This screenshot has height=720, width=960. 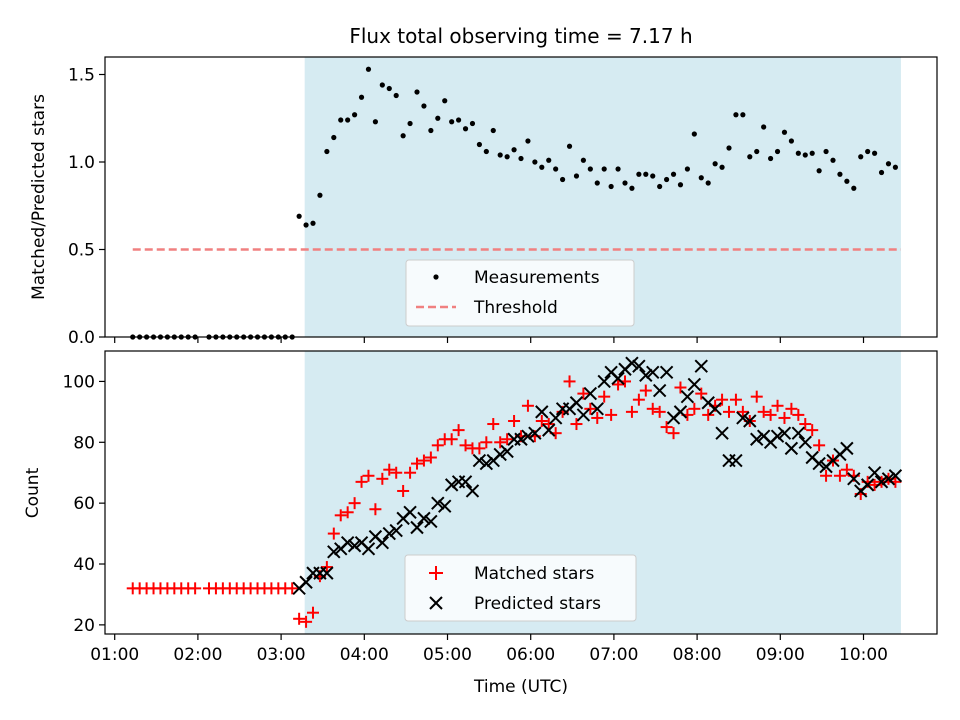 I want to click on measurements-legend-marker, so click(x=436, y=277).